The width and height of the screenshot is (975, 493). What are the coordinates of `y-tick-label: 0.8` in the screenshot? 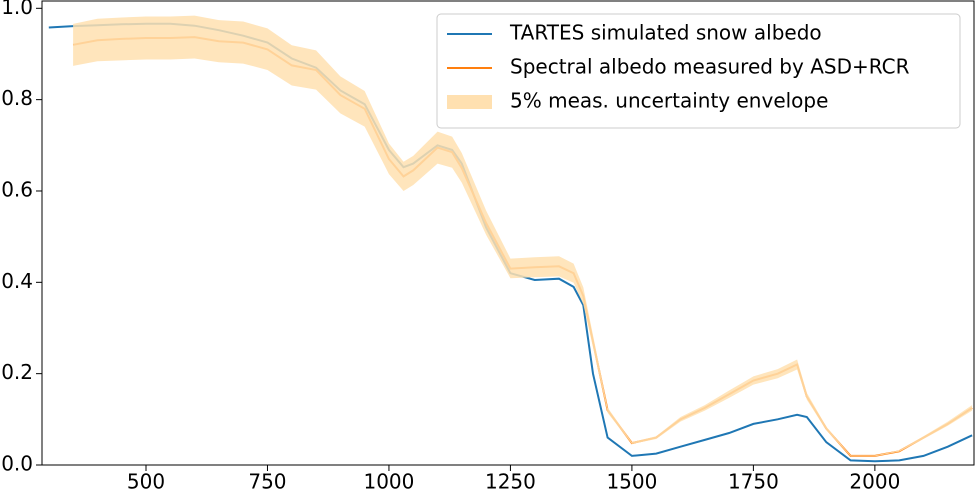 It's located at (17, 98).